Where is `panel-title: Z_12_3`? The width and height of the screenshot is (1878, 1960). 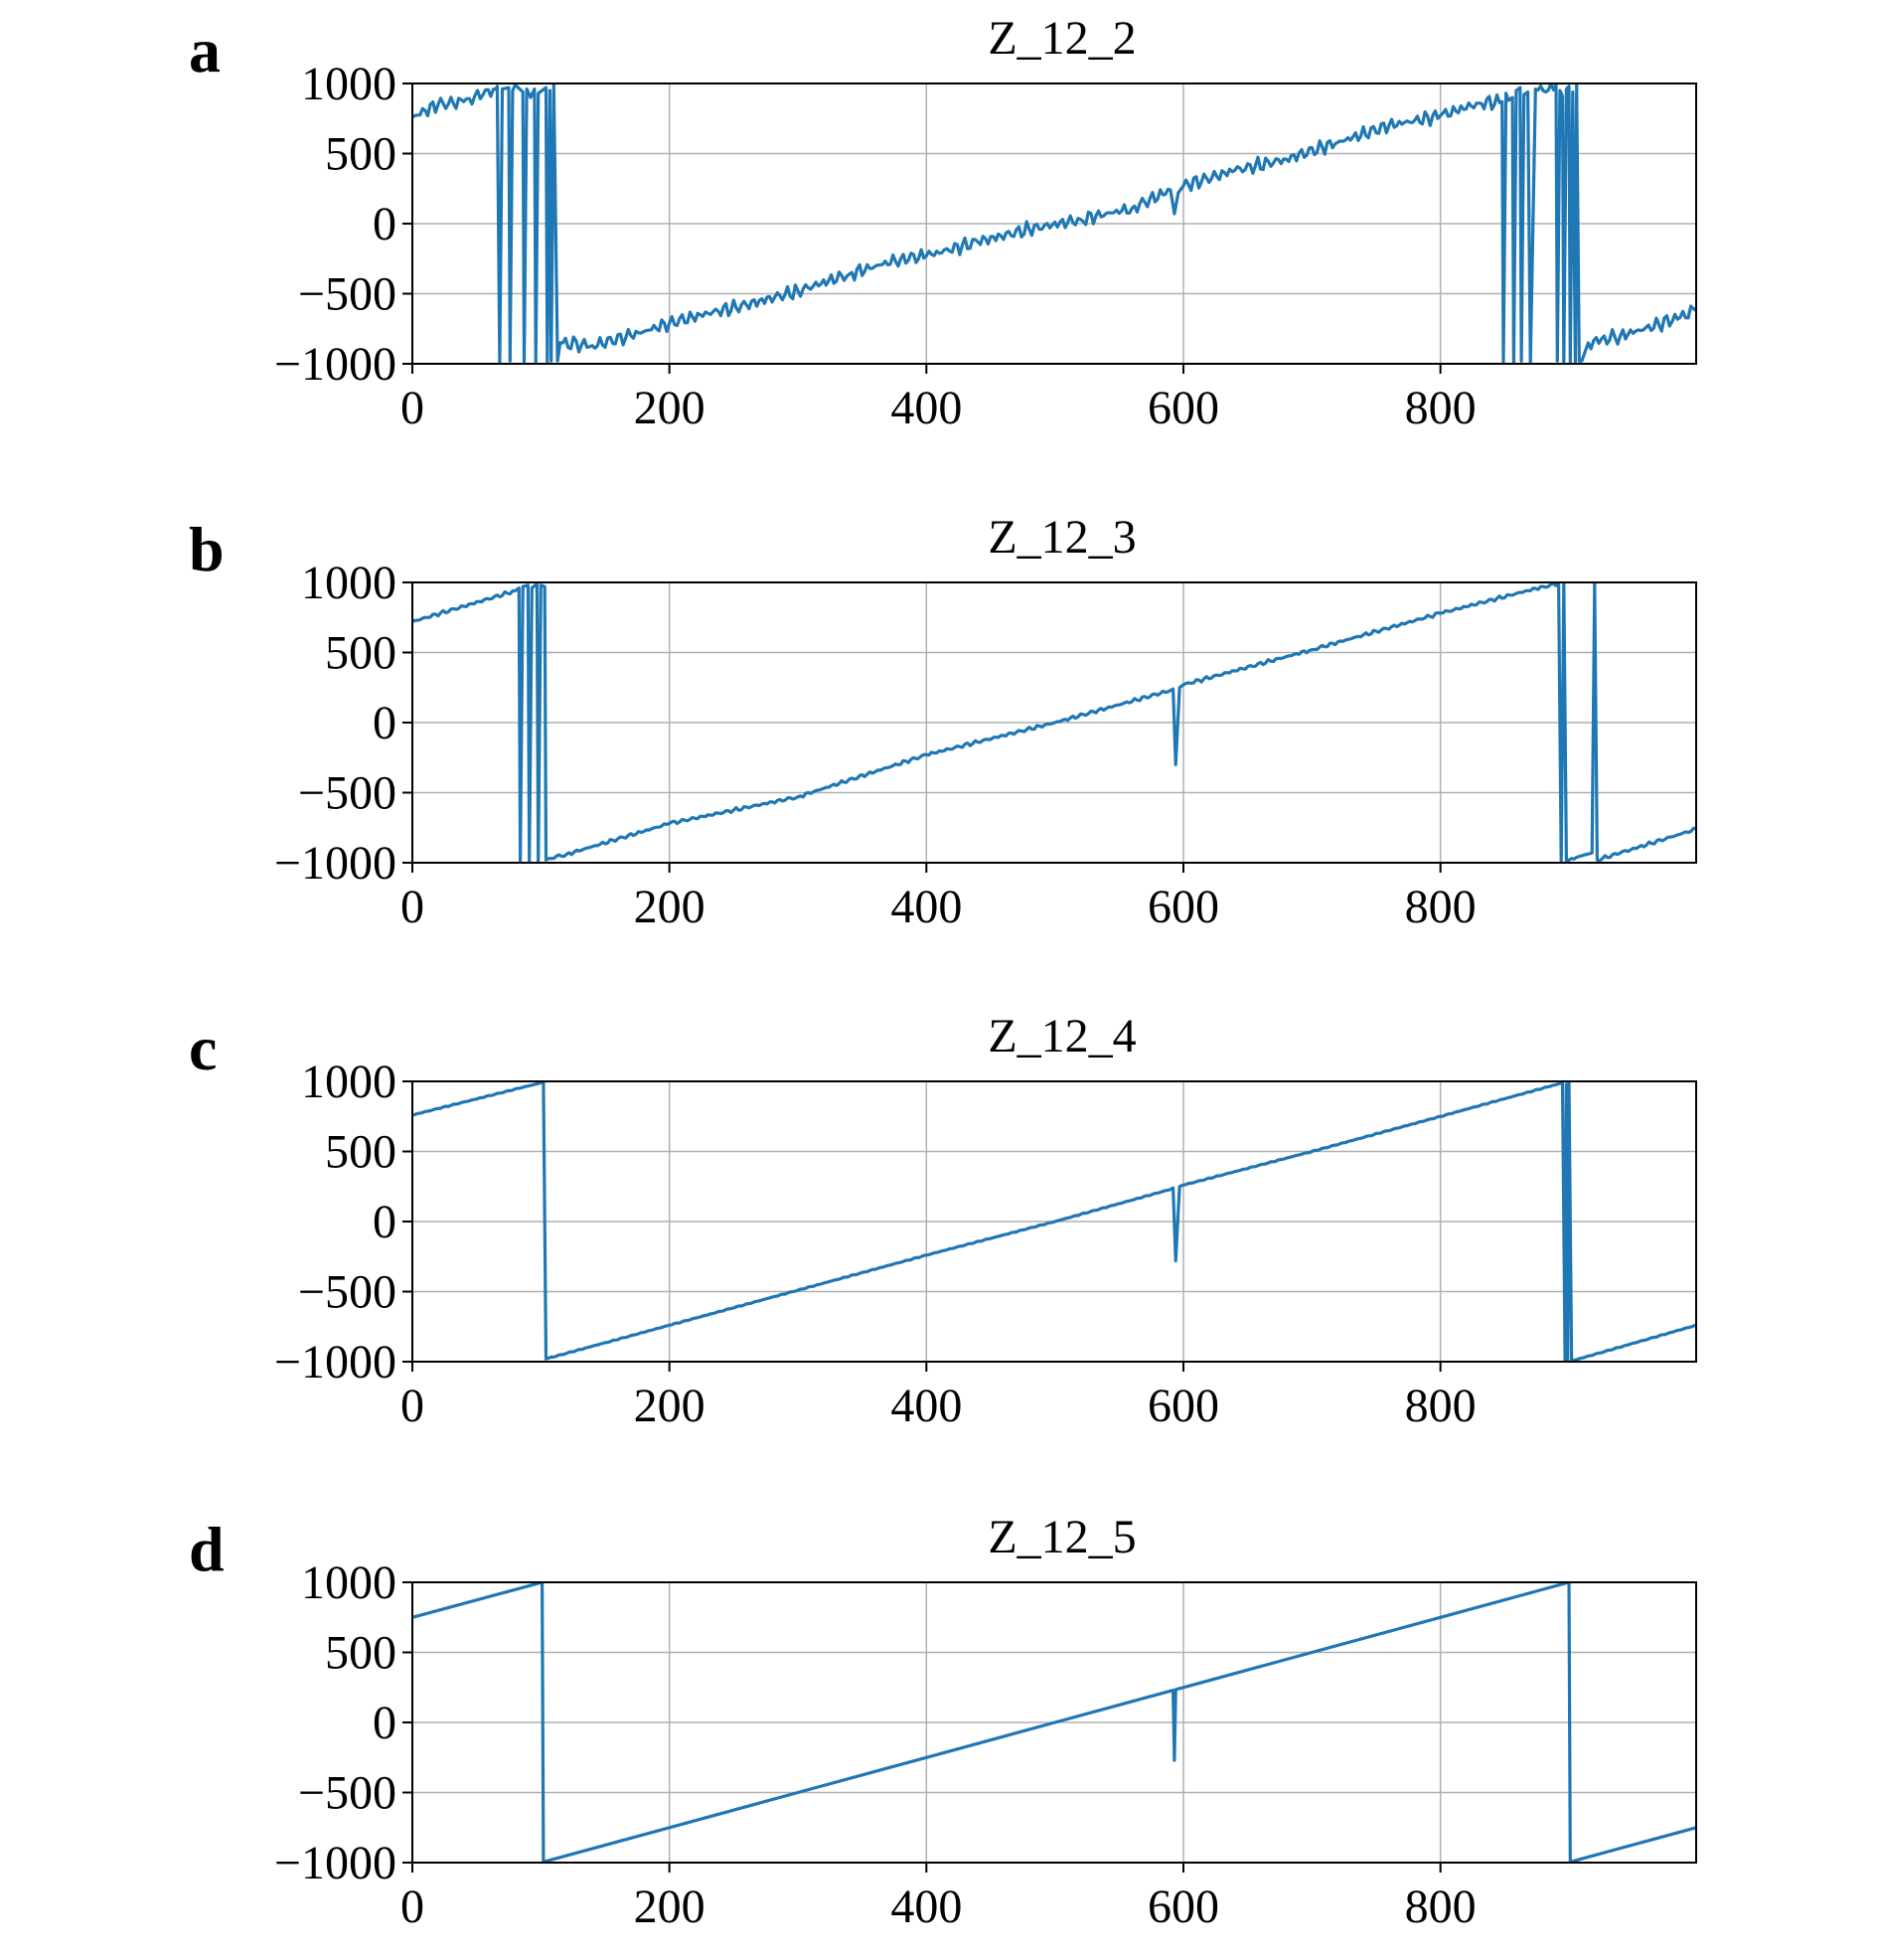 panel-title: Z_12_3 is located at coordinates (1062, 537).